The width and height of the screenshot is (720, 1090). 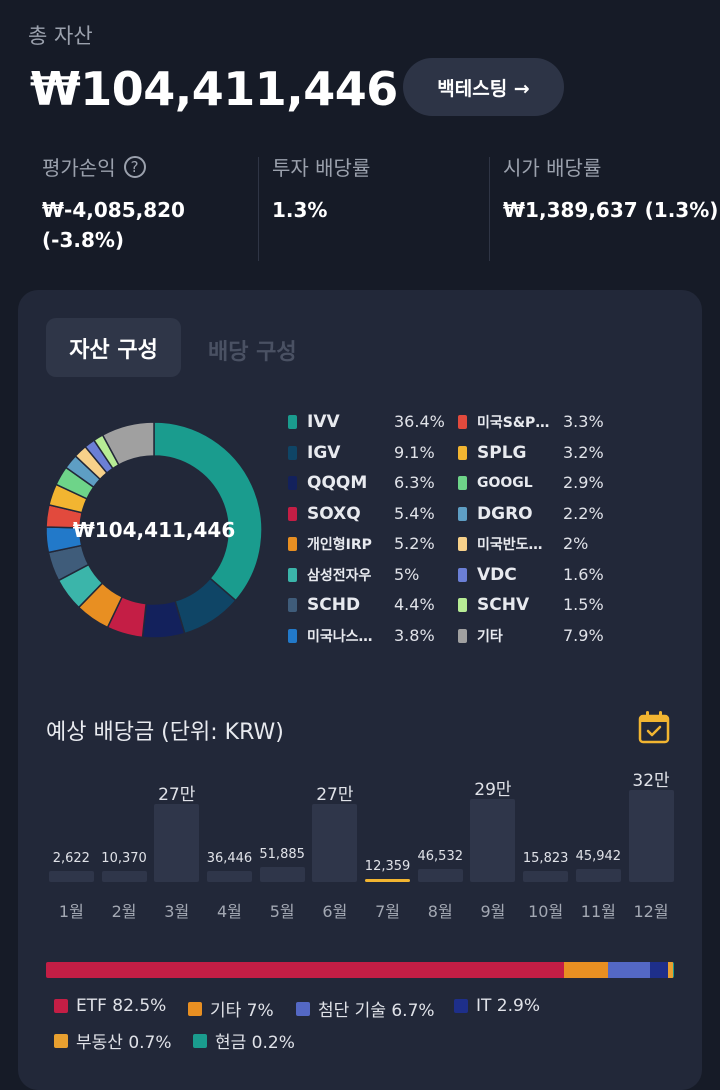 What do you see at coordinates (583, 482) in the screenshot?
I see `legend-percent: 2.9%` at bounding box center [583, 482].